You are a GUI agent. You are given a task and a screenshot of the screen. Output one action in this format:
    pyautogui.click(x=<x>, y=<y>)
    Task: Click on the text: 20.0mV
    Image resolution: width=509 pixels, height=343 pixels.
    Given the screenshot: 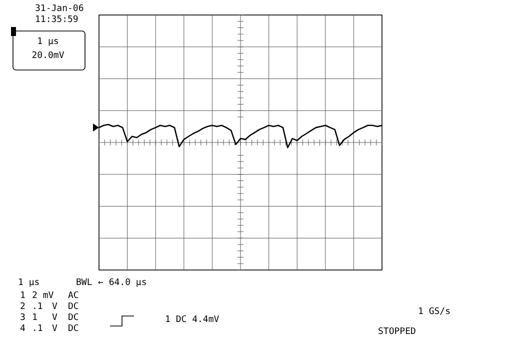 What is the action you would take?
    pyautogui.click(x=48, y=56)
    